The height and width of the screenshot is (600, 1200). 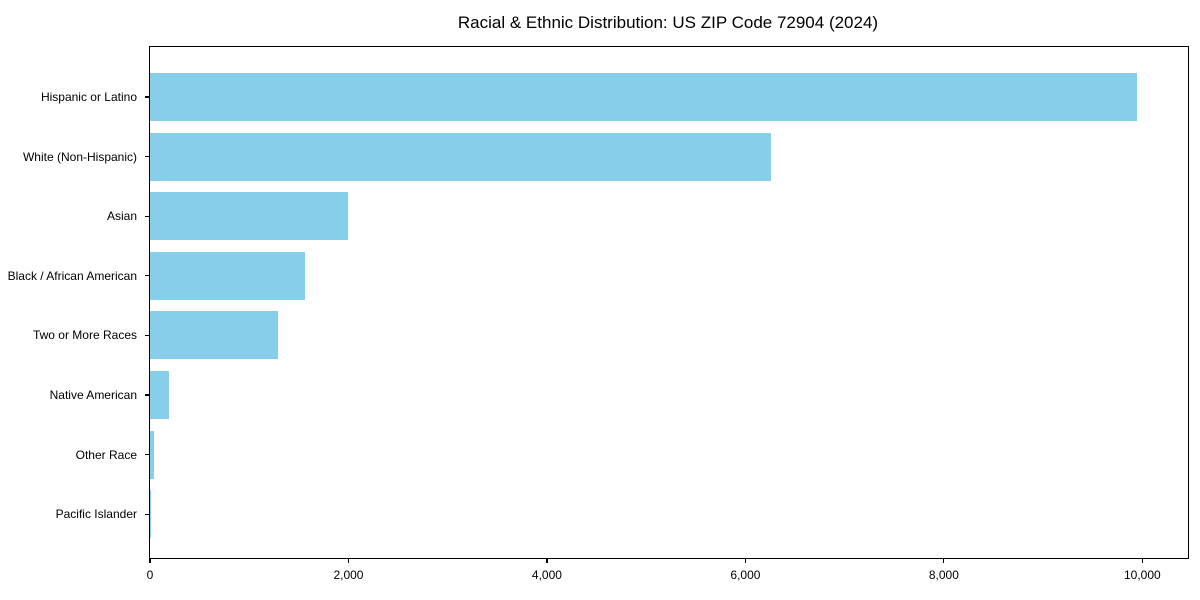 What do you see at coordinates (121, 216) in the screenshot?
I see `y-tick-label: Asian` at bounding box center [121, 216].